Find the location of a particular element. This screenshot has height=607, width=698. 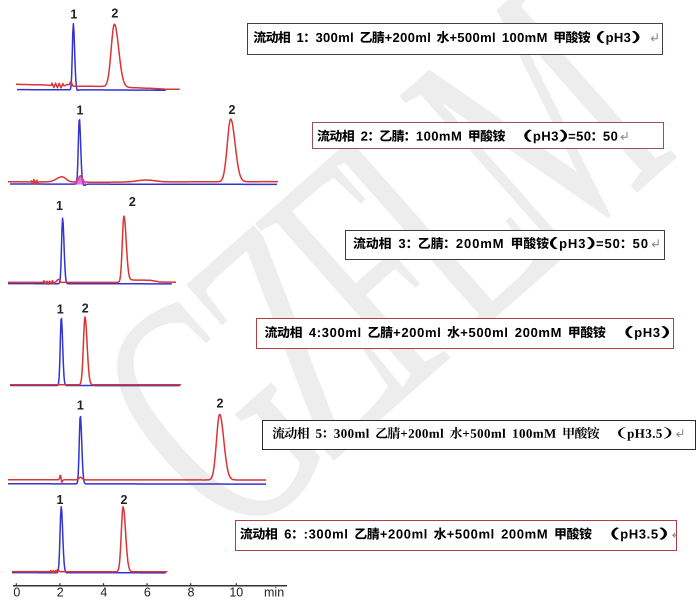

svg-text: 4 is located at coordinates (103, 593).